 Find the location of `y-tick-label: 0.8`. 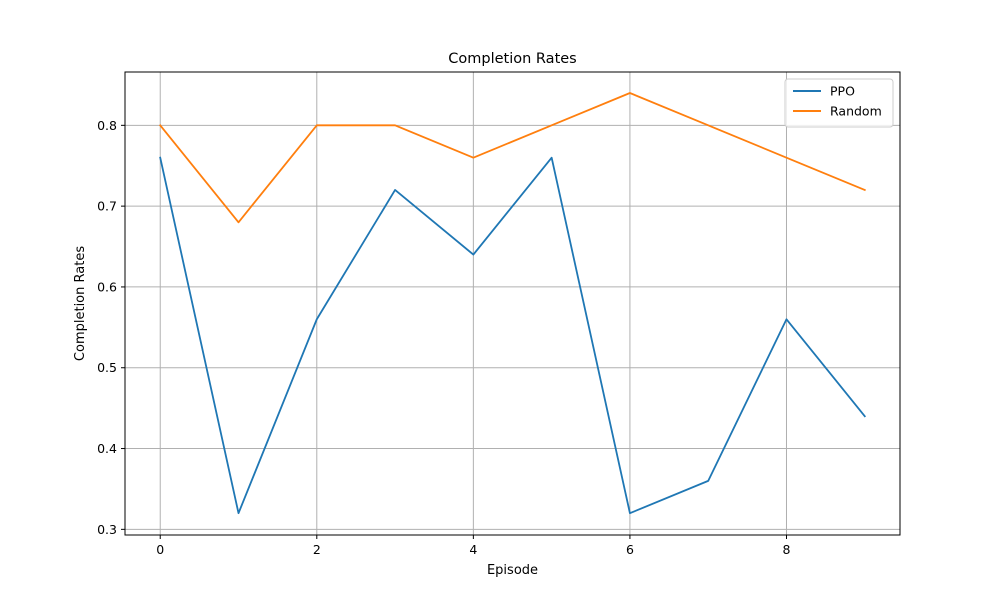

y-tick-label: 0.8 is located at coordinates (107, 125).